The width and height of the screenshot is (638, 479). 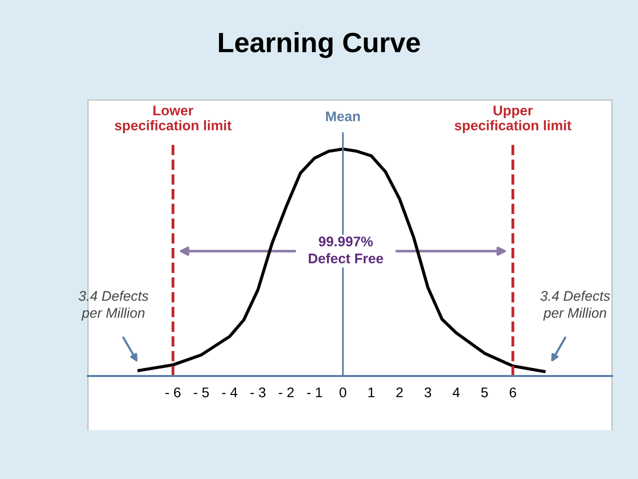 I want to click on x-tick-label: 4, so click(x=456, y=393).